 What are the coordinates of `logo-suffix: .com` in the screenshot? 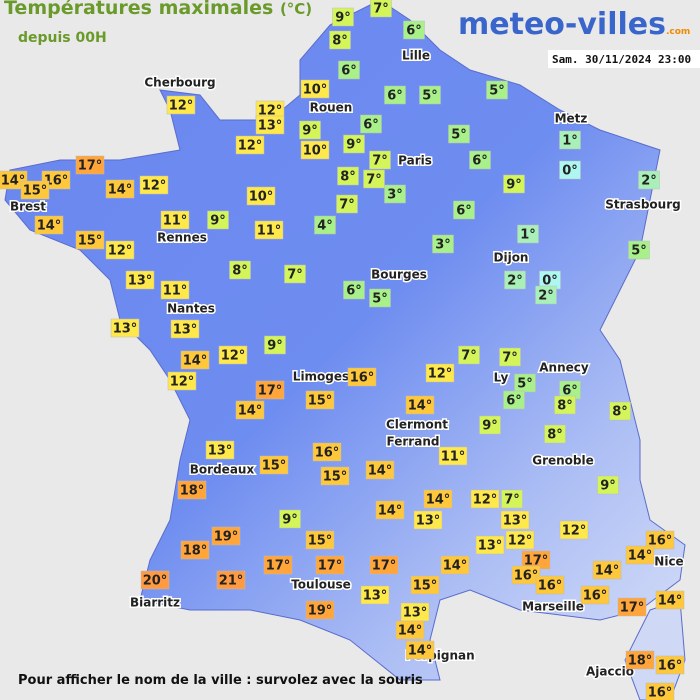 It's located at (678, 32).